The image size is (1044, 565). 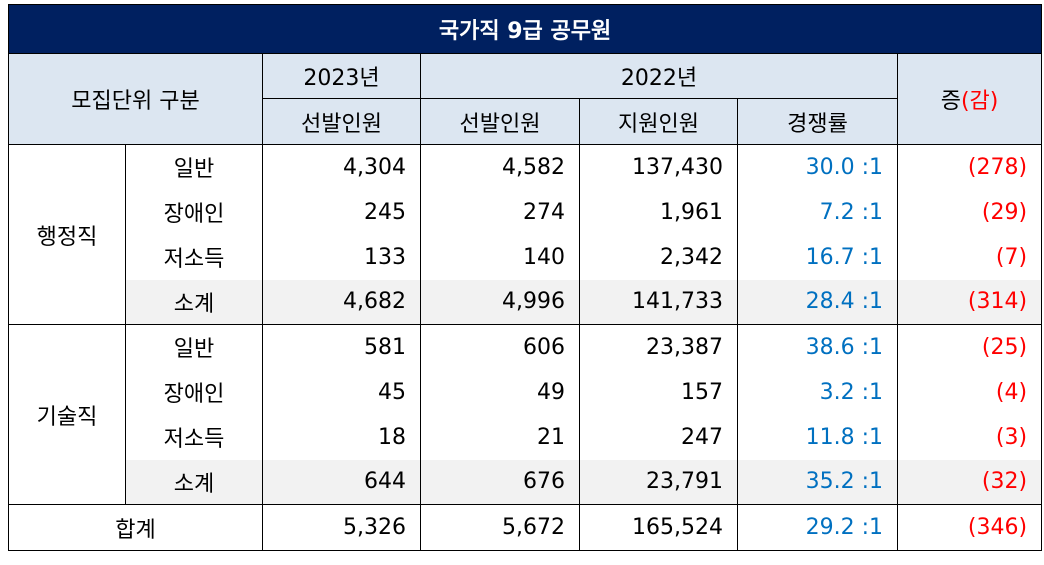 I want to click on cell-change: (3), so click(x=970, y=437).